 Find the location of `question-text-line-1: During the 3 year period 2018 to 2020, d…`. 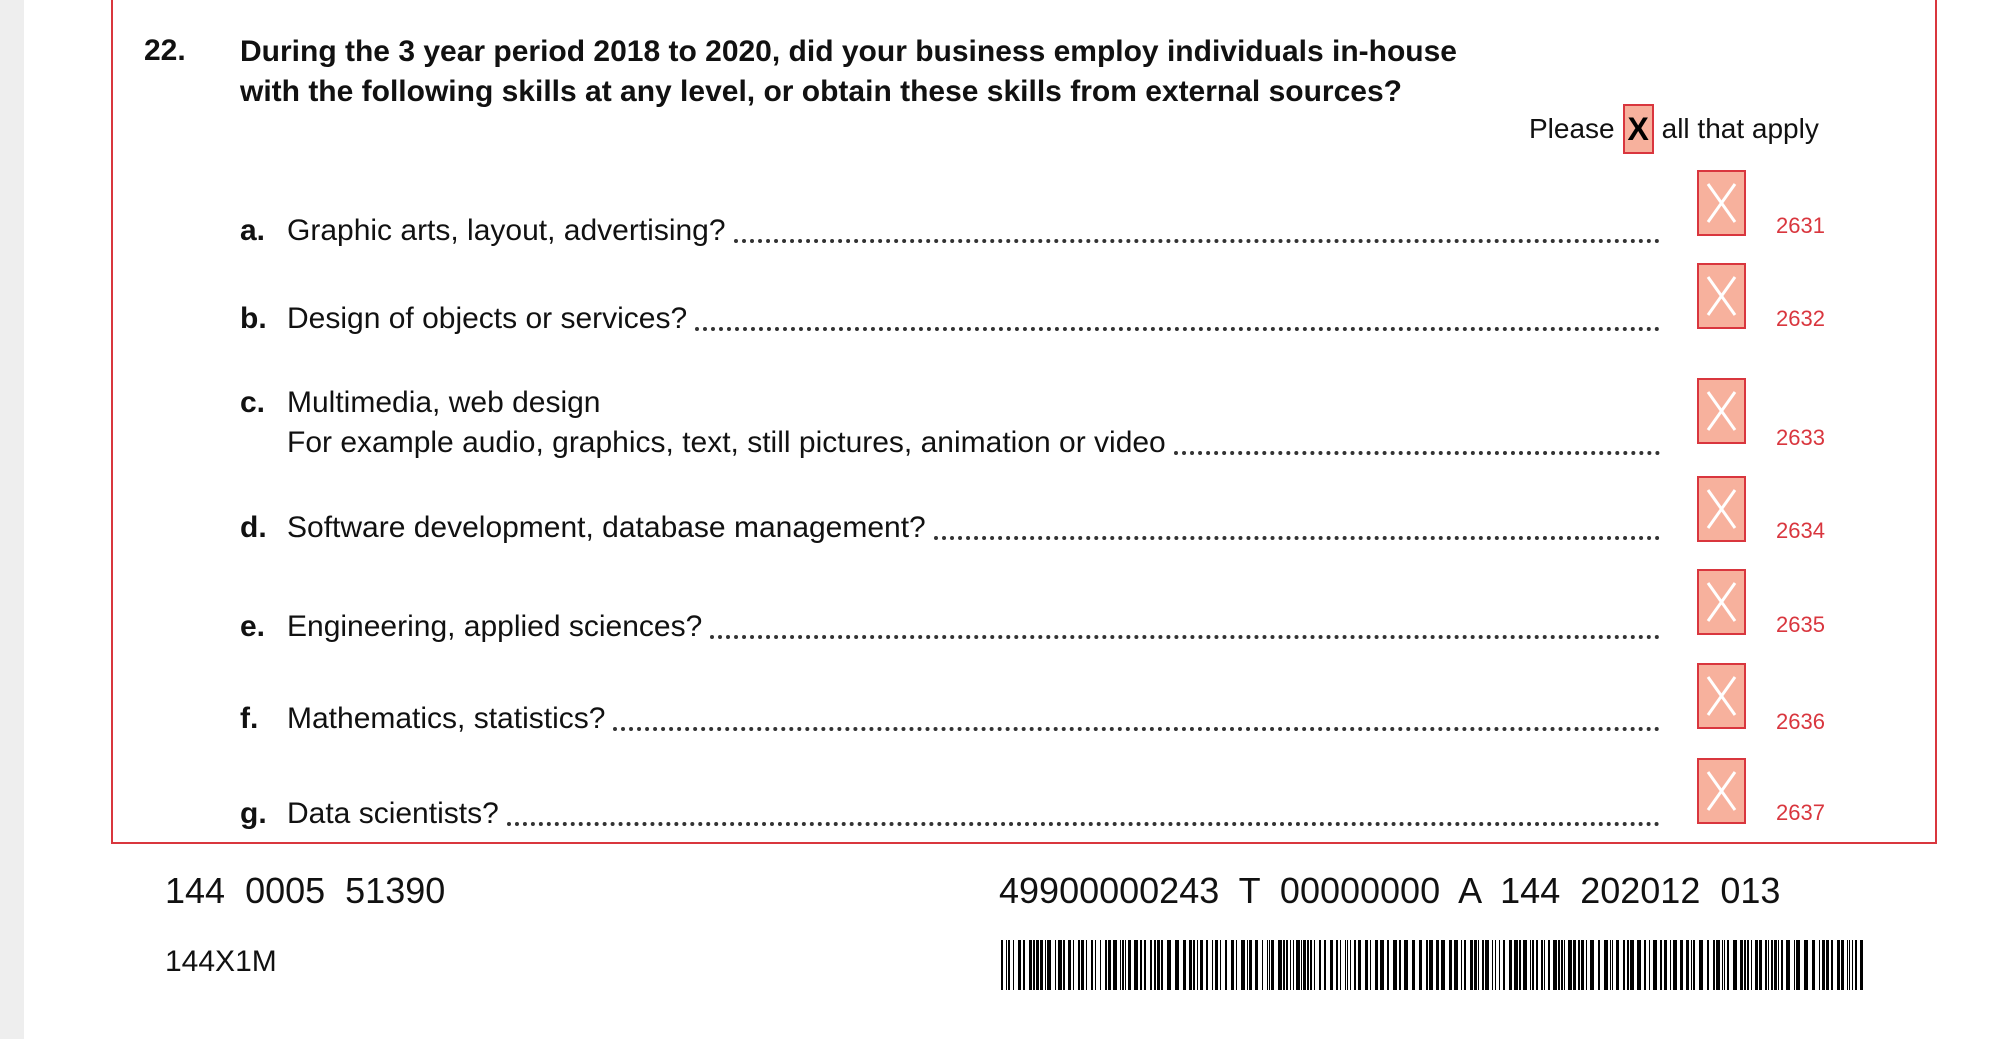

question-text-line-1: During the 3 year period 2018 to 2020, d… is located at coordinates (848, 51).